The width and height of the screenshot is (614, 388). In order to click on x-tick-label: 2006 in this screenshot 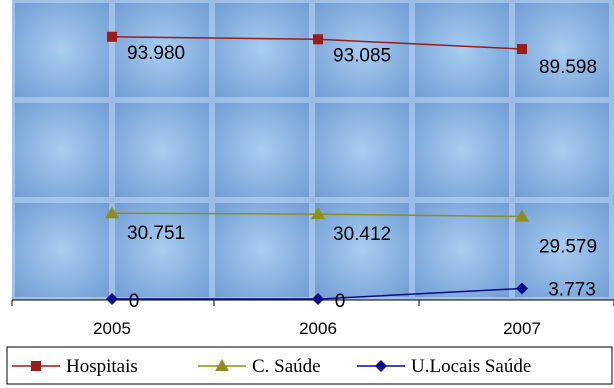, I will do `click(318, 328)`.